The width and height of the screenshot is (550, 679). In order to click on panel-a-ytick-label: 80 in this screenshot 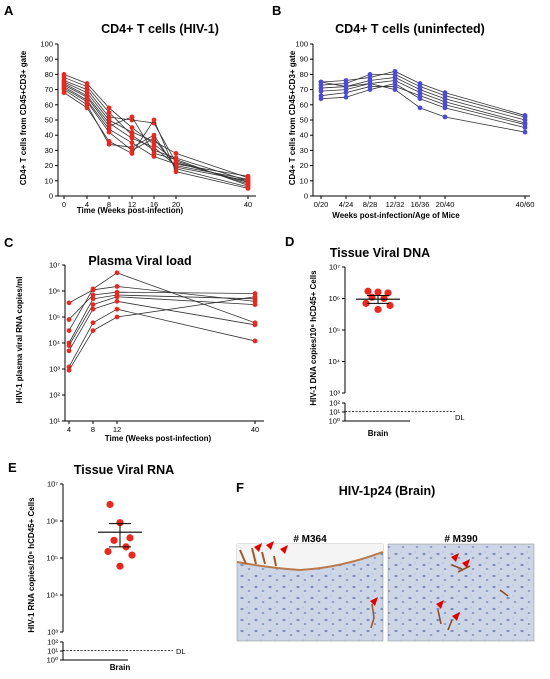, I will do `click(49, 74)`.